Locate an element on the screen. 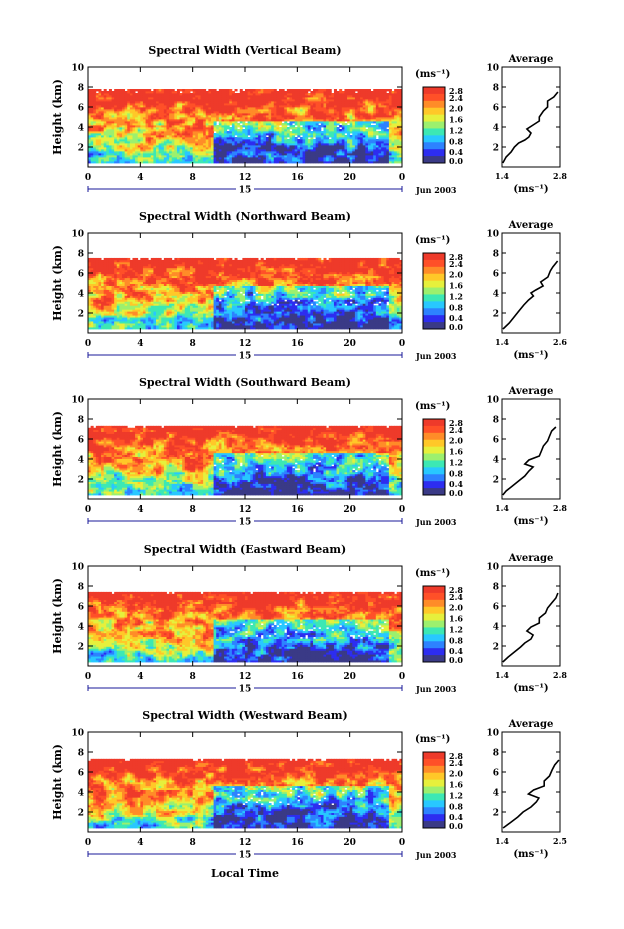 This screenshot has height=929, width=624. panel-title: Spectral Width (Northward Beam) is located at coordinates (245, 216).